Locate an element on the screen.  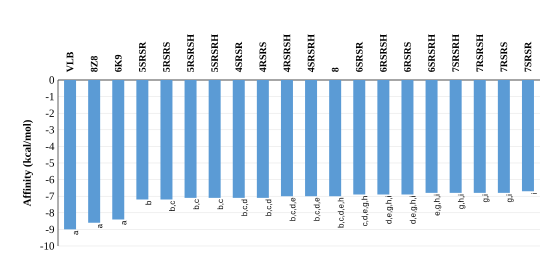
x-tick-label: VLB is located at coordinates (70, 62).